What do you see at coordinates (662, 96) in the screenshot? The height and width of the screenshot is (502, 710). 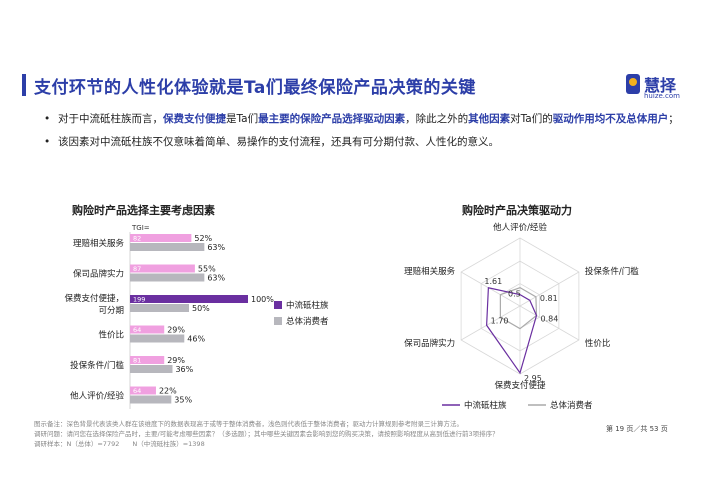 I see `logo-url: huize.com` at bounding box center [662, 96].